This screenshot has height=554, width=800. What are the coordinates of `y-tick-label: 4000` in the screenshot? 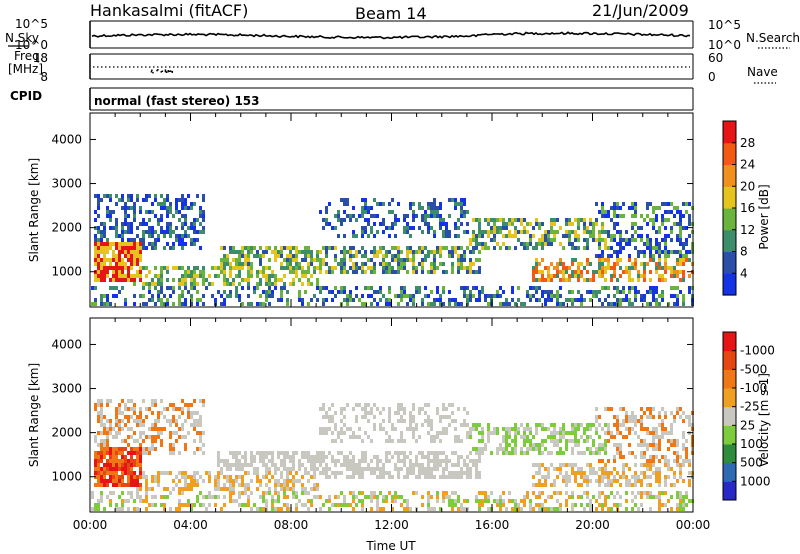 It's located at (66, 344).